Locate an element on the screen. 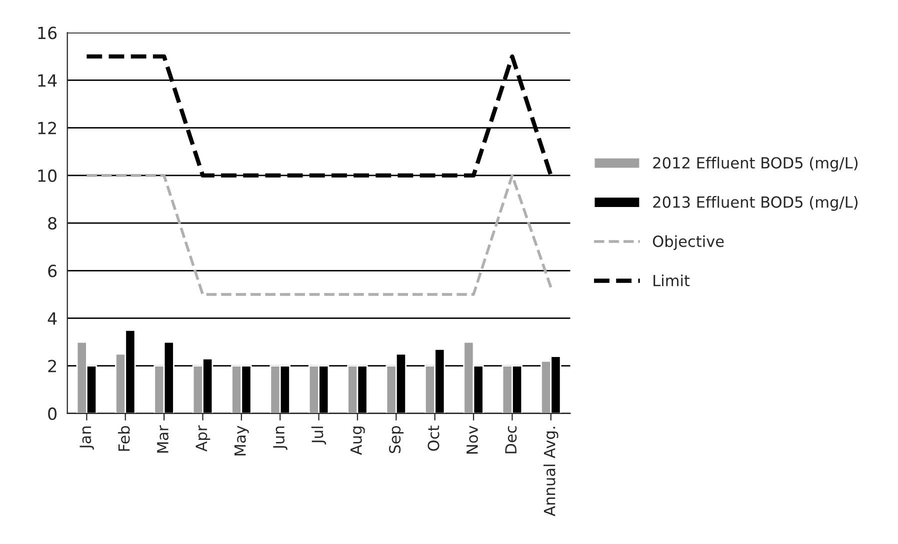  y-tick-label: 0 is located at coordinates (52, 413).